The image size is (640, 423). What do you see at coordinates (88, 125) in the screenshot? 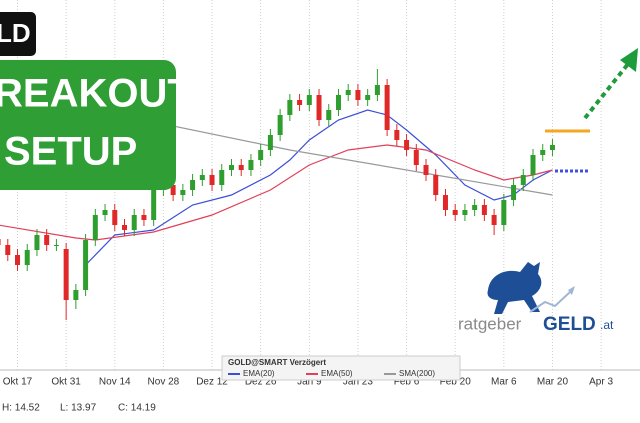
I see `headline-box` at bounding box center [88, 125].